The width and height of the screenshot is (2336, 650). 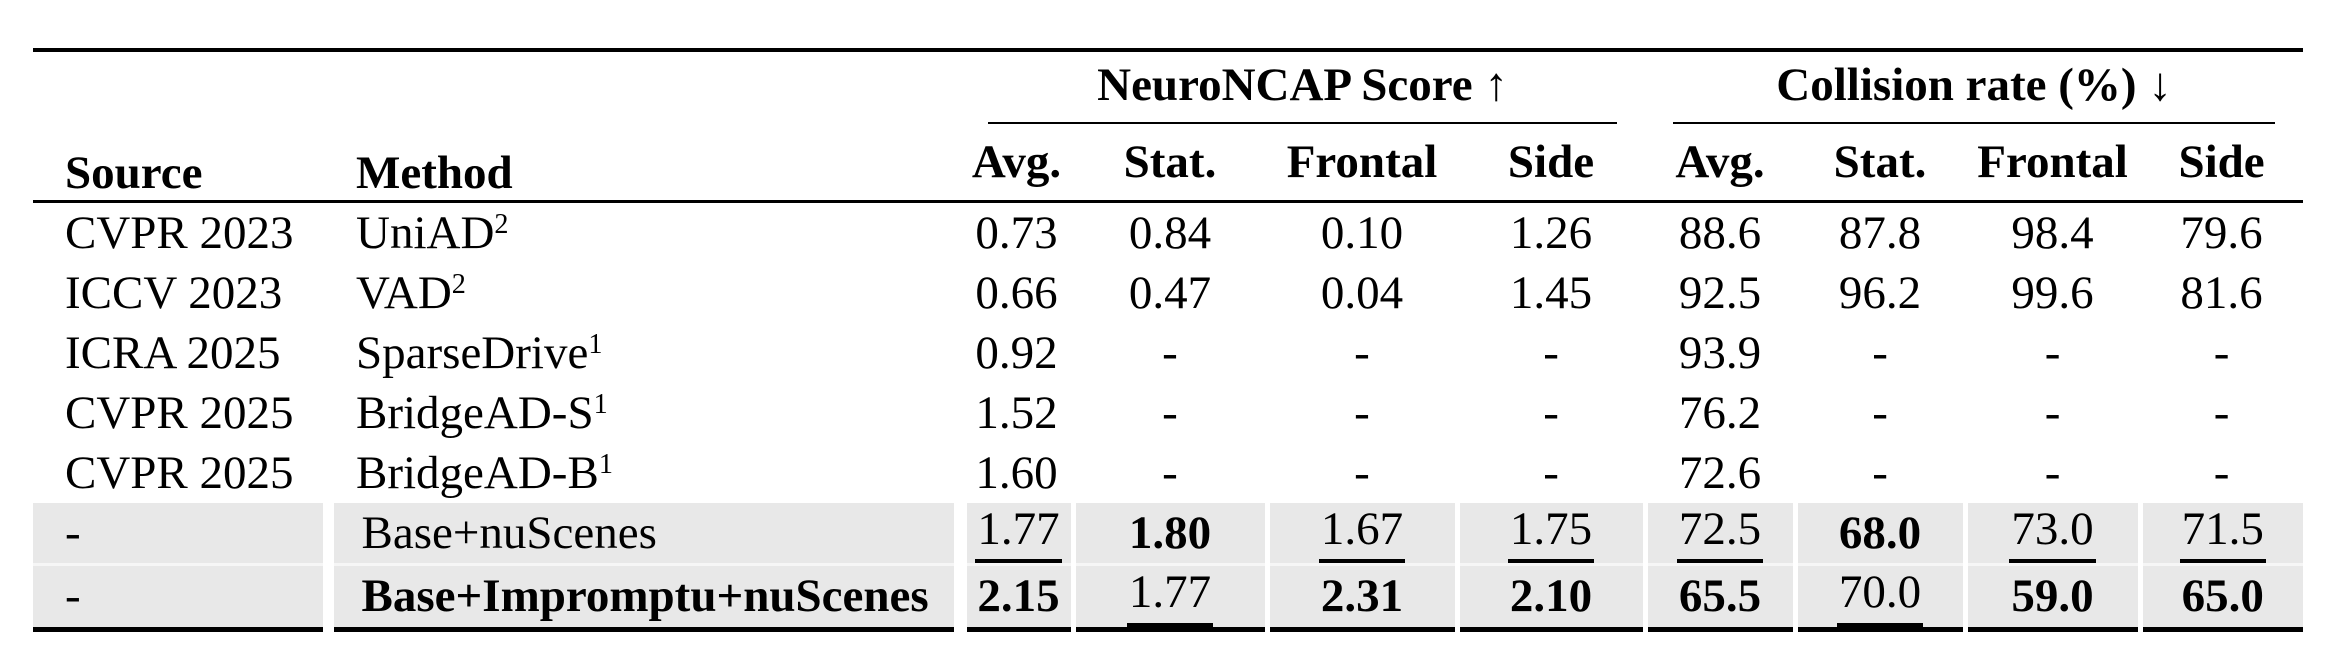 I want to click on underlined-value: 71.5, so click(x=2222, y=534).